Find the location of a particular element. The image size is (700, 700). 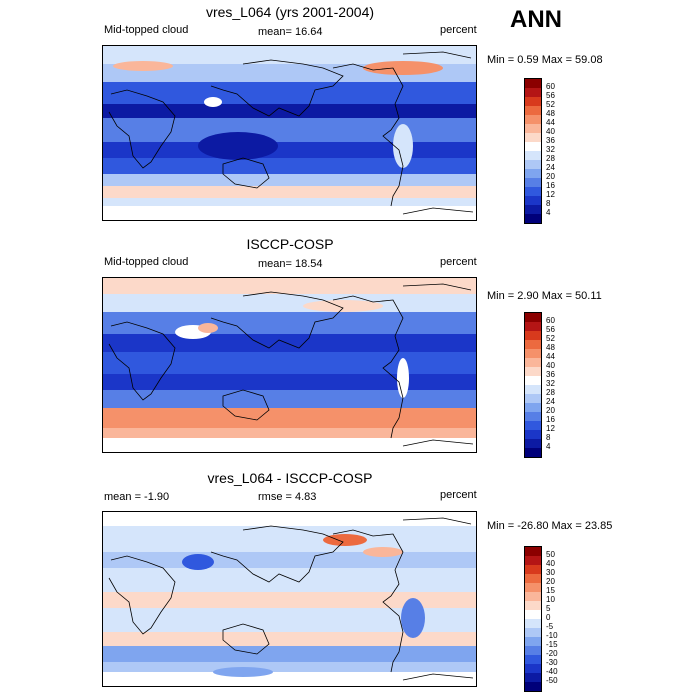

colorbar-tick-label: 15 is located at coordinates (550, 590).